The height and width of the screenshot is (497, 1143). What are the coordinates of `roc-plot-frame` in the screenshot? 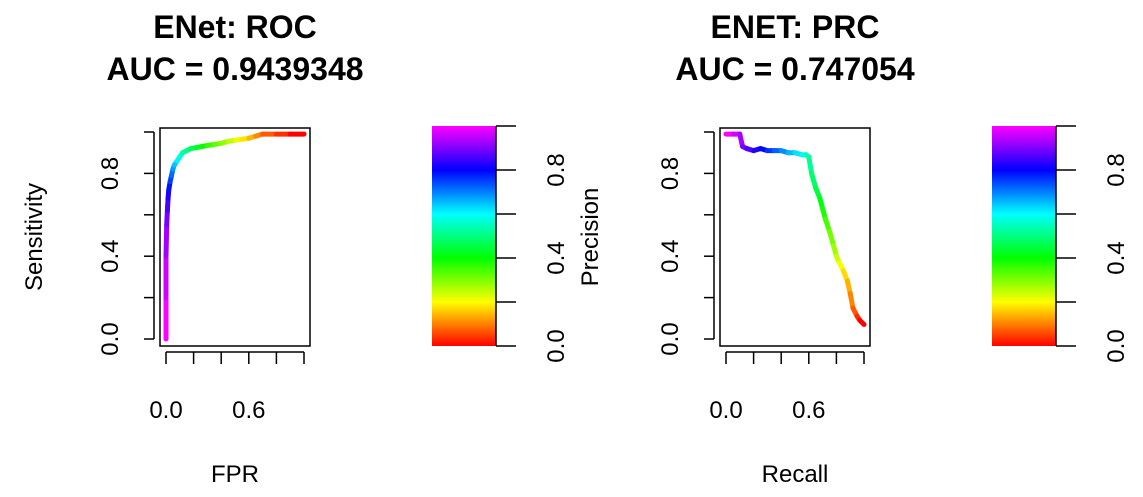 It's located at (235, 237).